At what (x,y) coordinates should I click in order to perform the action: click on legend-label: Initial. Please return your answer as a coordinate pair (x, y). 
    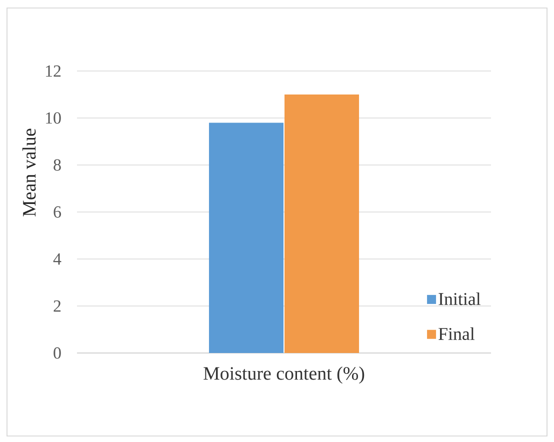
    Looking at the image, I should click on (459, 299).